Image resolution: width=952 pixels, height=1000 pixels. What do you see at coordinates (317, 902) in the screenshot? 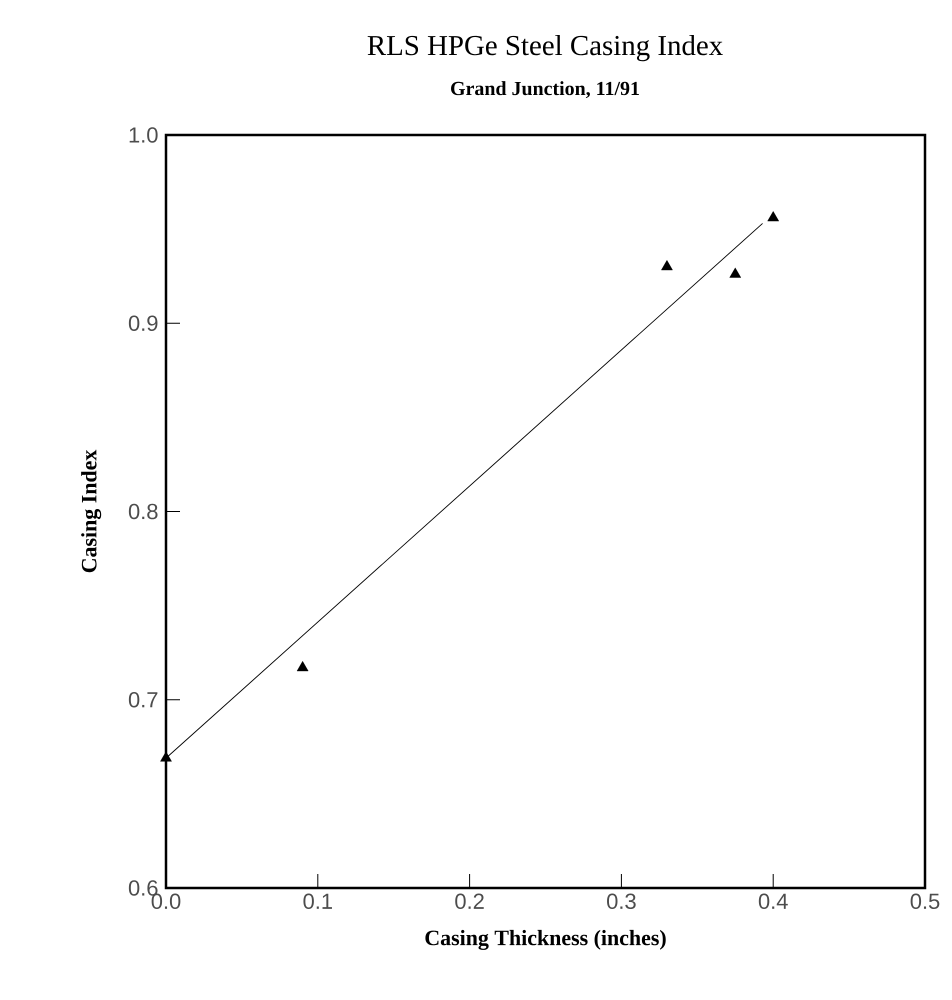
I see `x-tick-label: 0.1` at bounding box center [317, 902].